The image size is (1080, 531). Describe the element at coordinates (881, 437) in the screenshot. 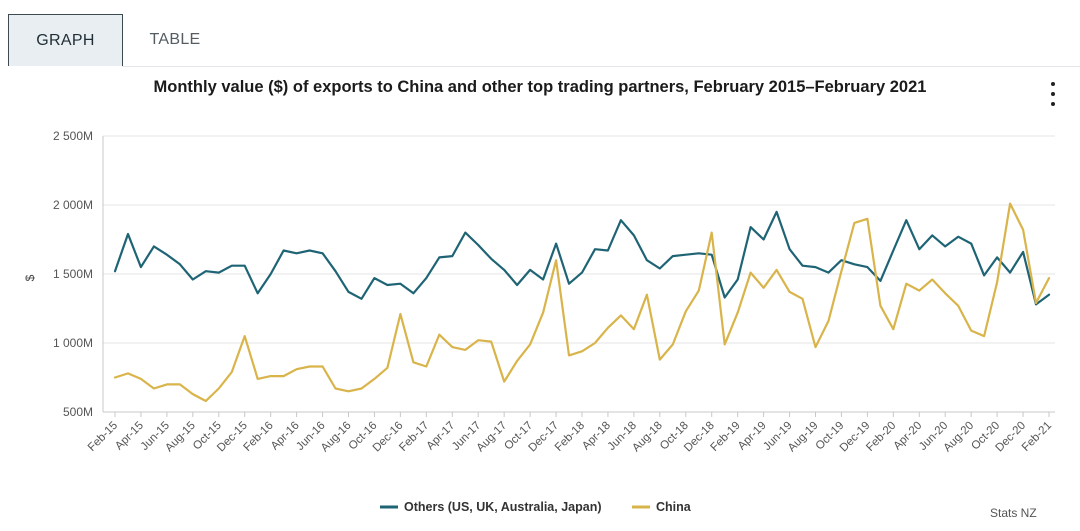

I see `x-tick-label: Feb-20` at that location.